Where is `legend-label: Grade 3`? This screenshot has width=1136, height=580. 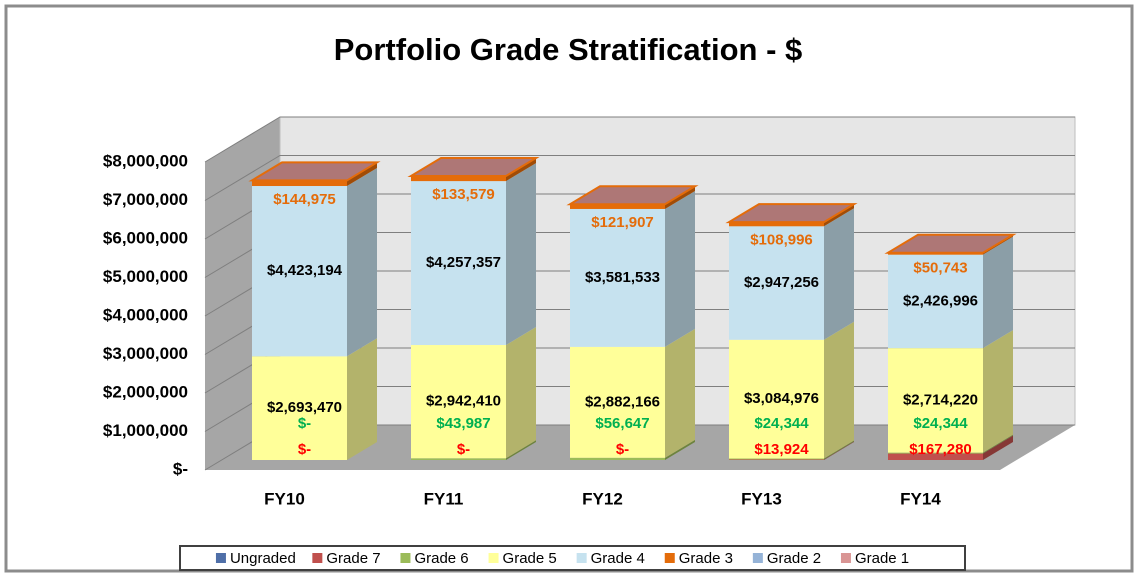
legend-label: Grade 3 is located at coordinates (706, 558).